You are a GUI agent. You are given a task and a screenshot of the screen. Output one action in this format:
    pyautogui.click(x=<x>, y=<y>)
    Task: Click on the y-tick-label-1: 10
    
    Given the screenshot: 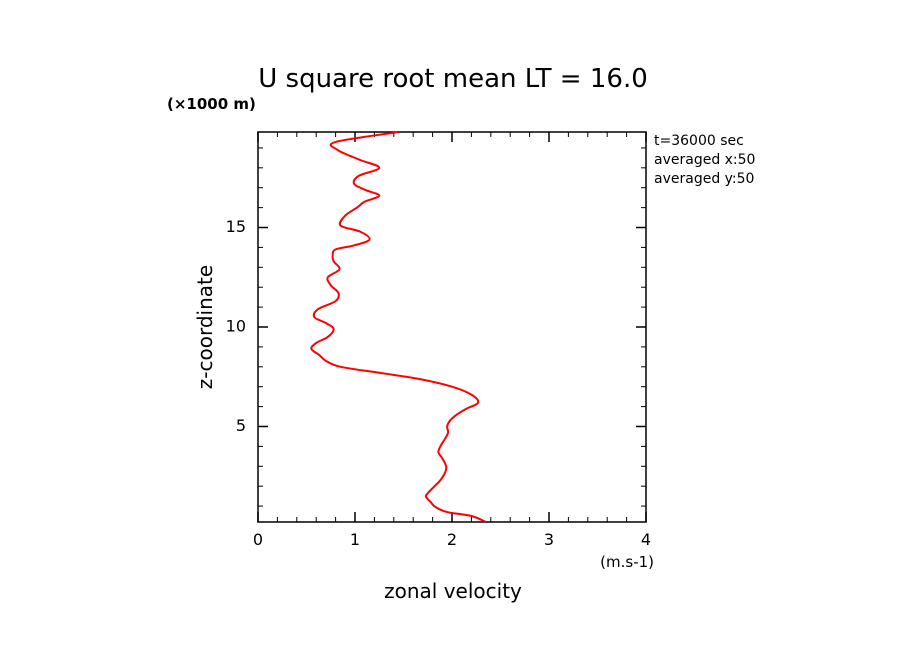 What is the action you would take?
    pyautogui.click(x=236, y=326)
    